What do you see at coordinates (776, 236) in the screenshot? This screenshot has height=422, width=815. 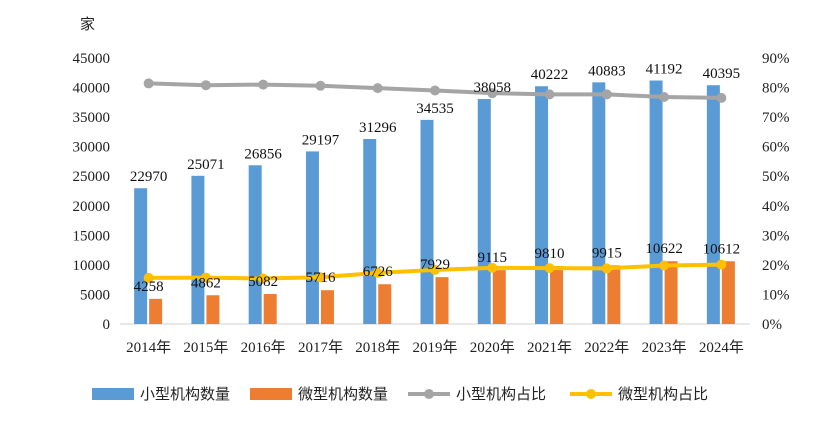 I see `right-tick-label: 30%` at bounding box center [776, 236].